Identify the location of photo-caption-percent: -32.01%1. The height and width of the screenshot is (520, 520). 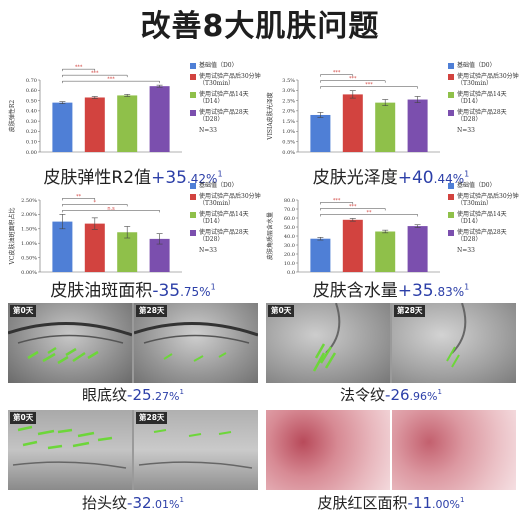
(155, 503).